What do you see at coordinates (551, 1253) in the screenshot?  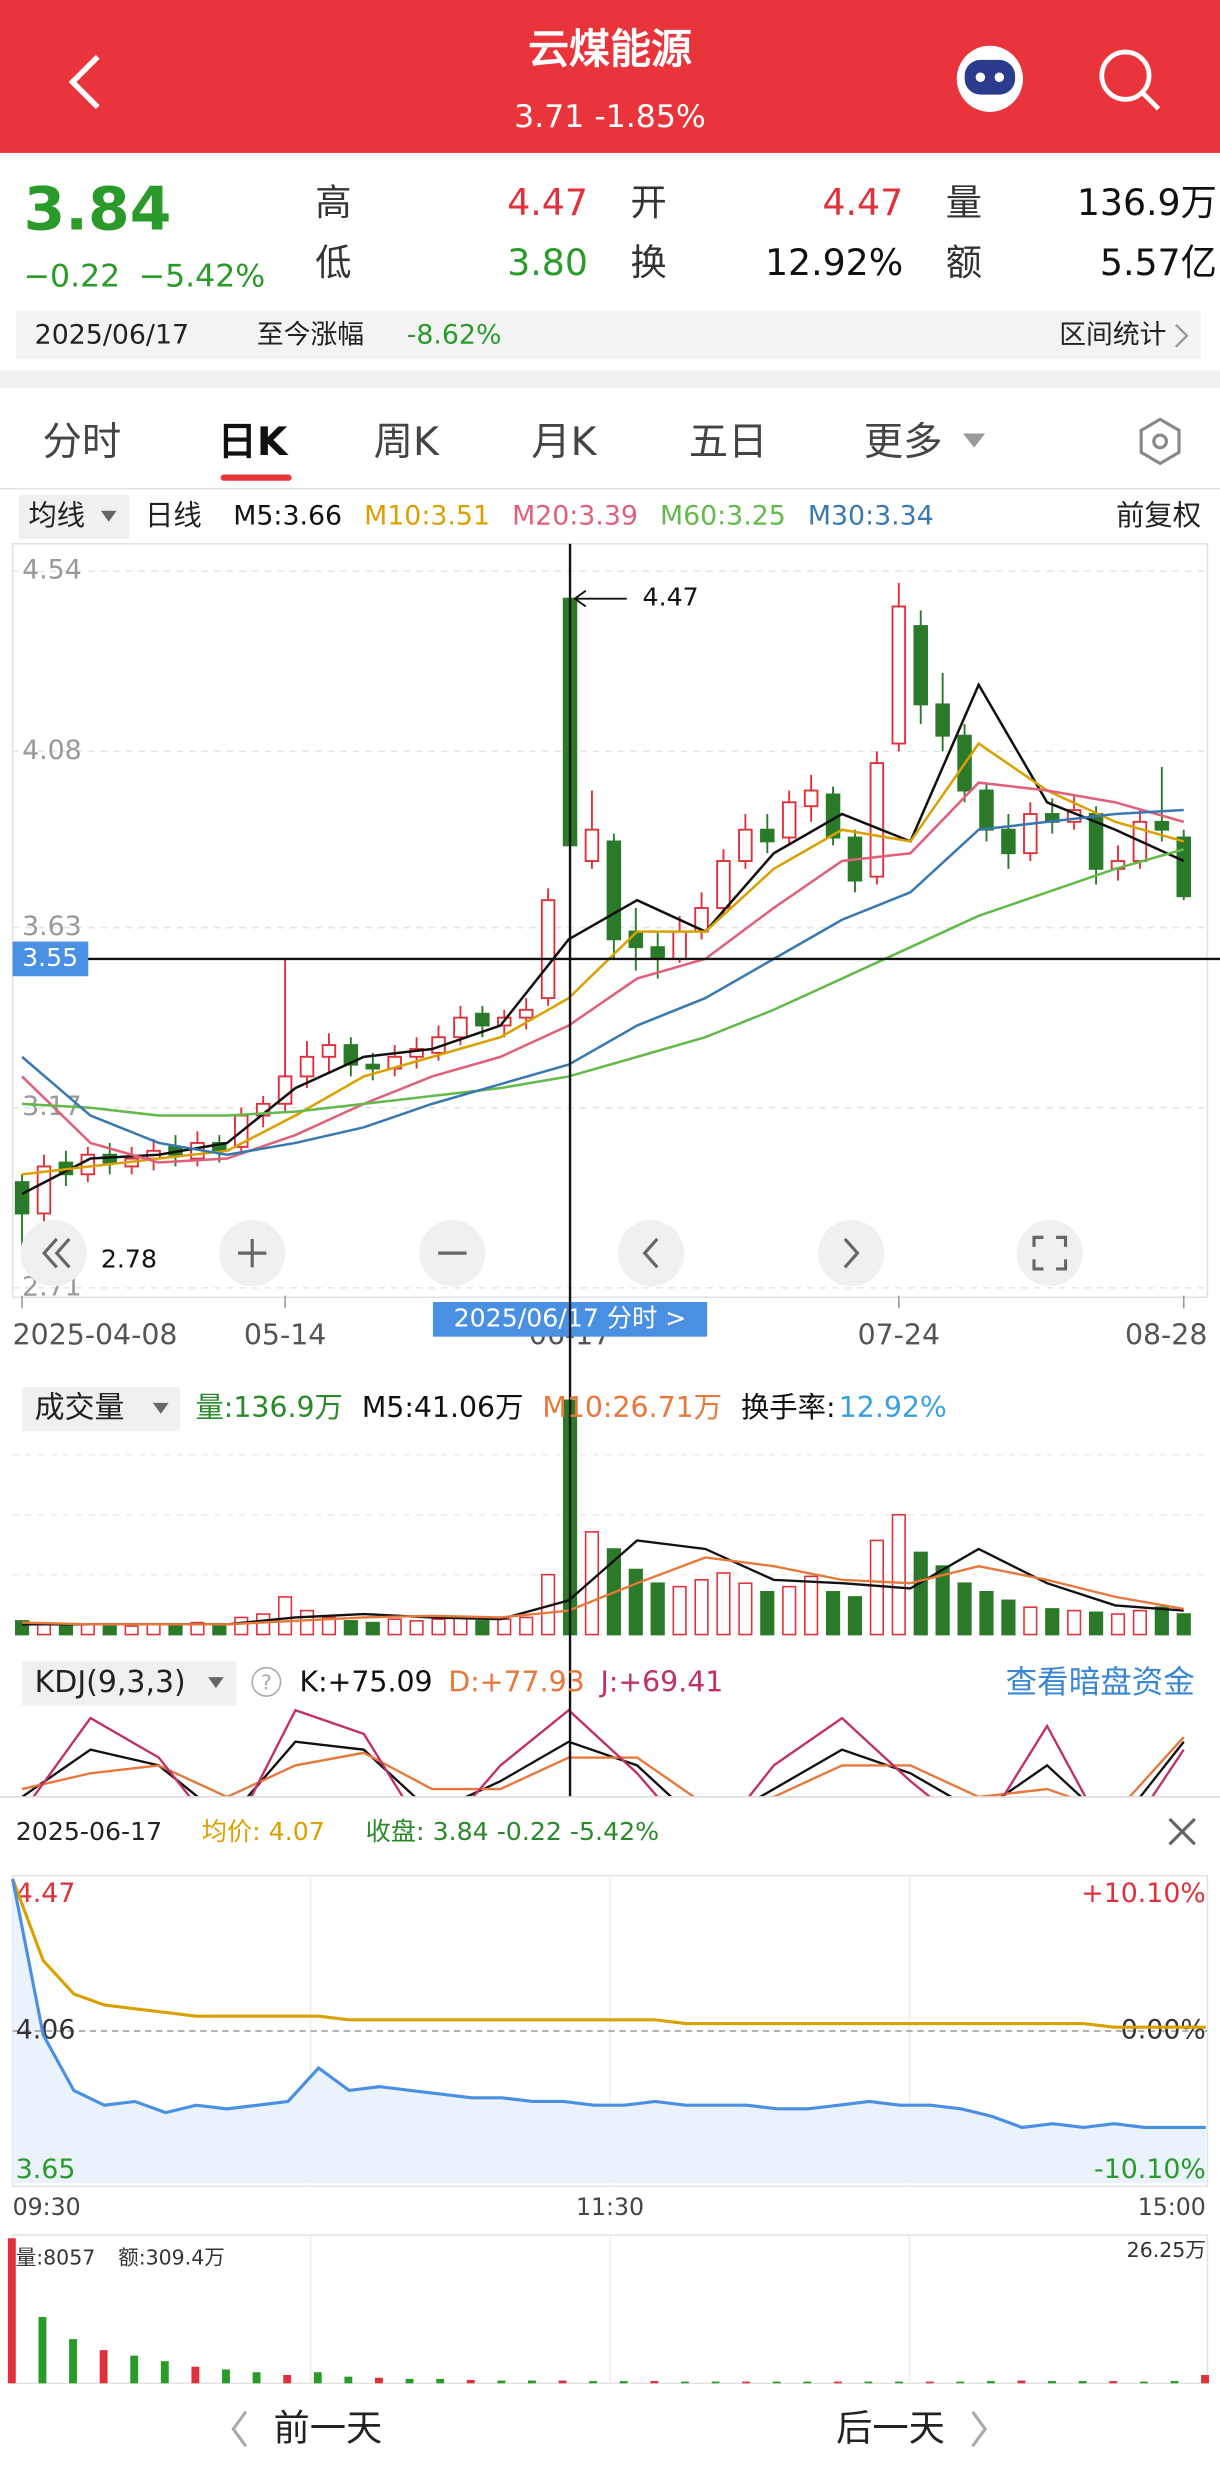 I see `chart-controls` at bounding box center [551, 1253].